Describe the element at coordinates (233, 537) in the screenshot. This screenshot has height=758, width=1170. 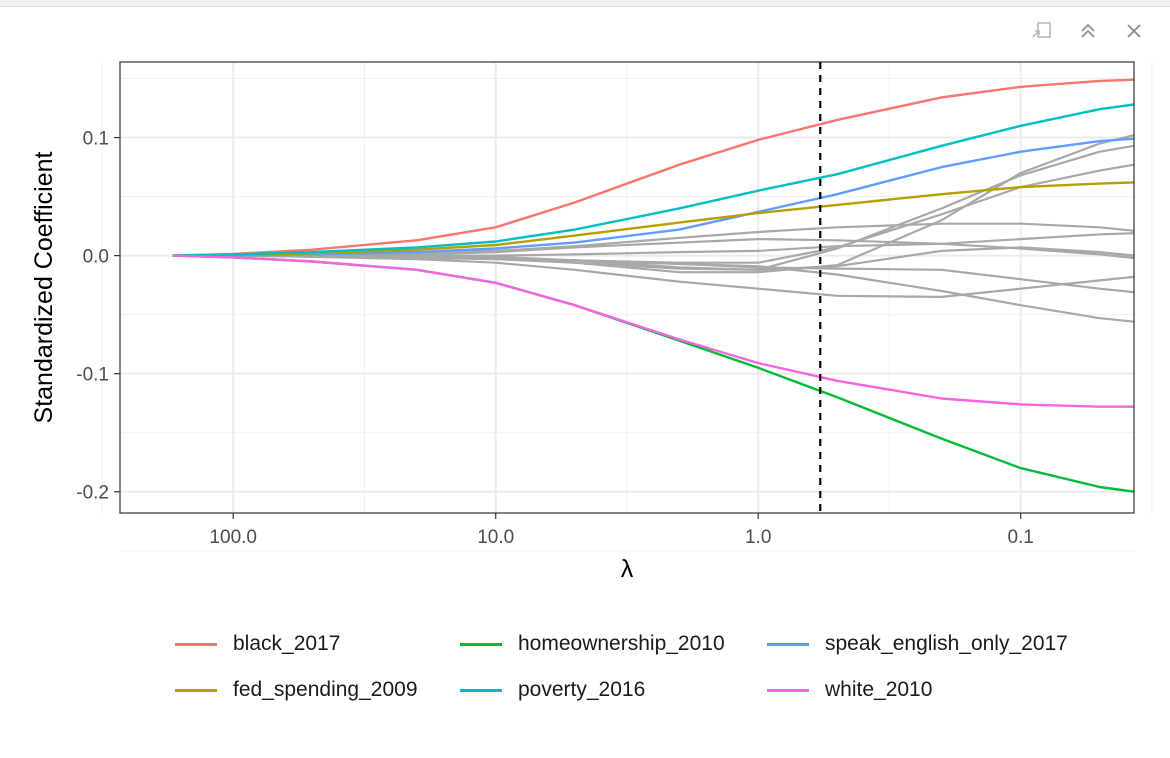
I see `x-tick-label: 100.0` at that location.